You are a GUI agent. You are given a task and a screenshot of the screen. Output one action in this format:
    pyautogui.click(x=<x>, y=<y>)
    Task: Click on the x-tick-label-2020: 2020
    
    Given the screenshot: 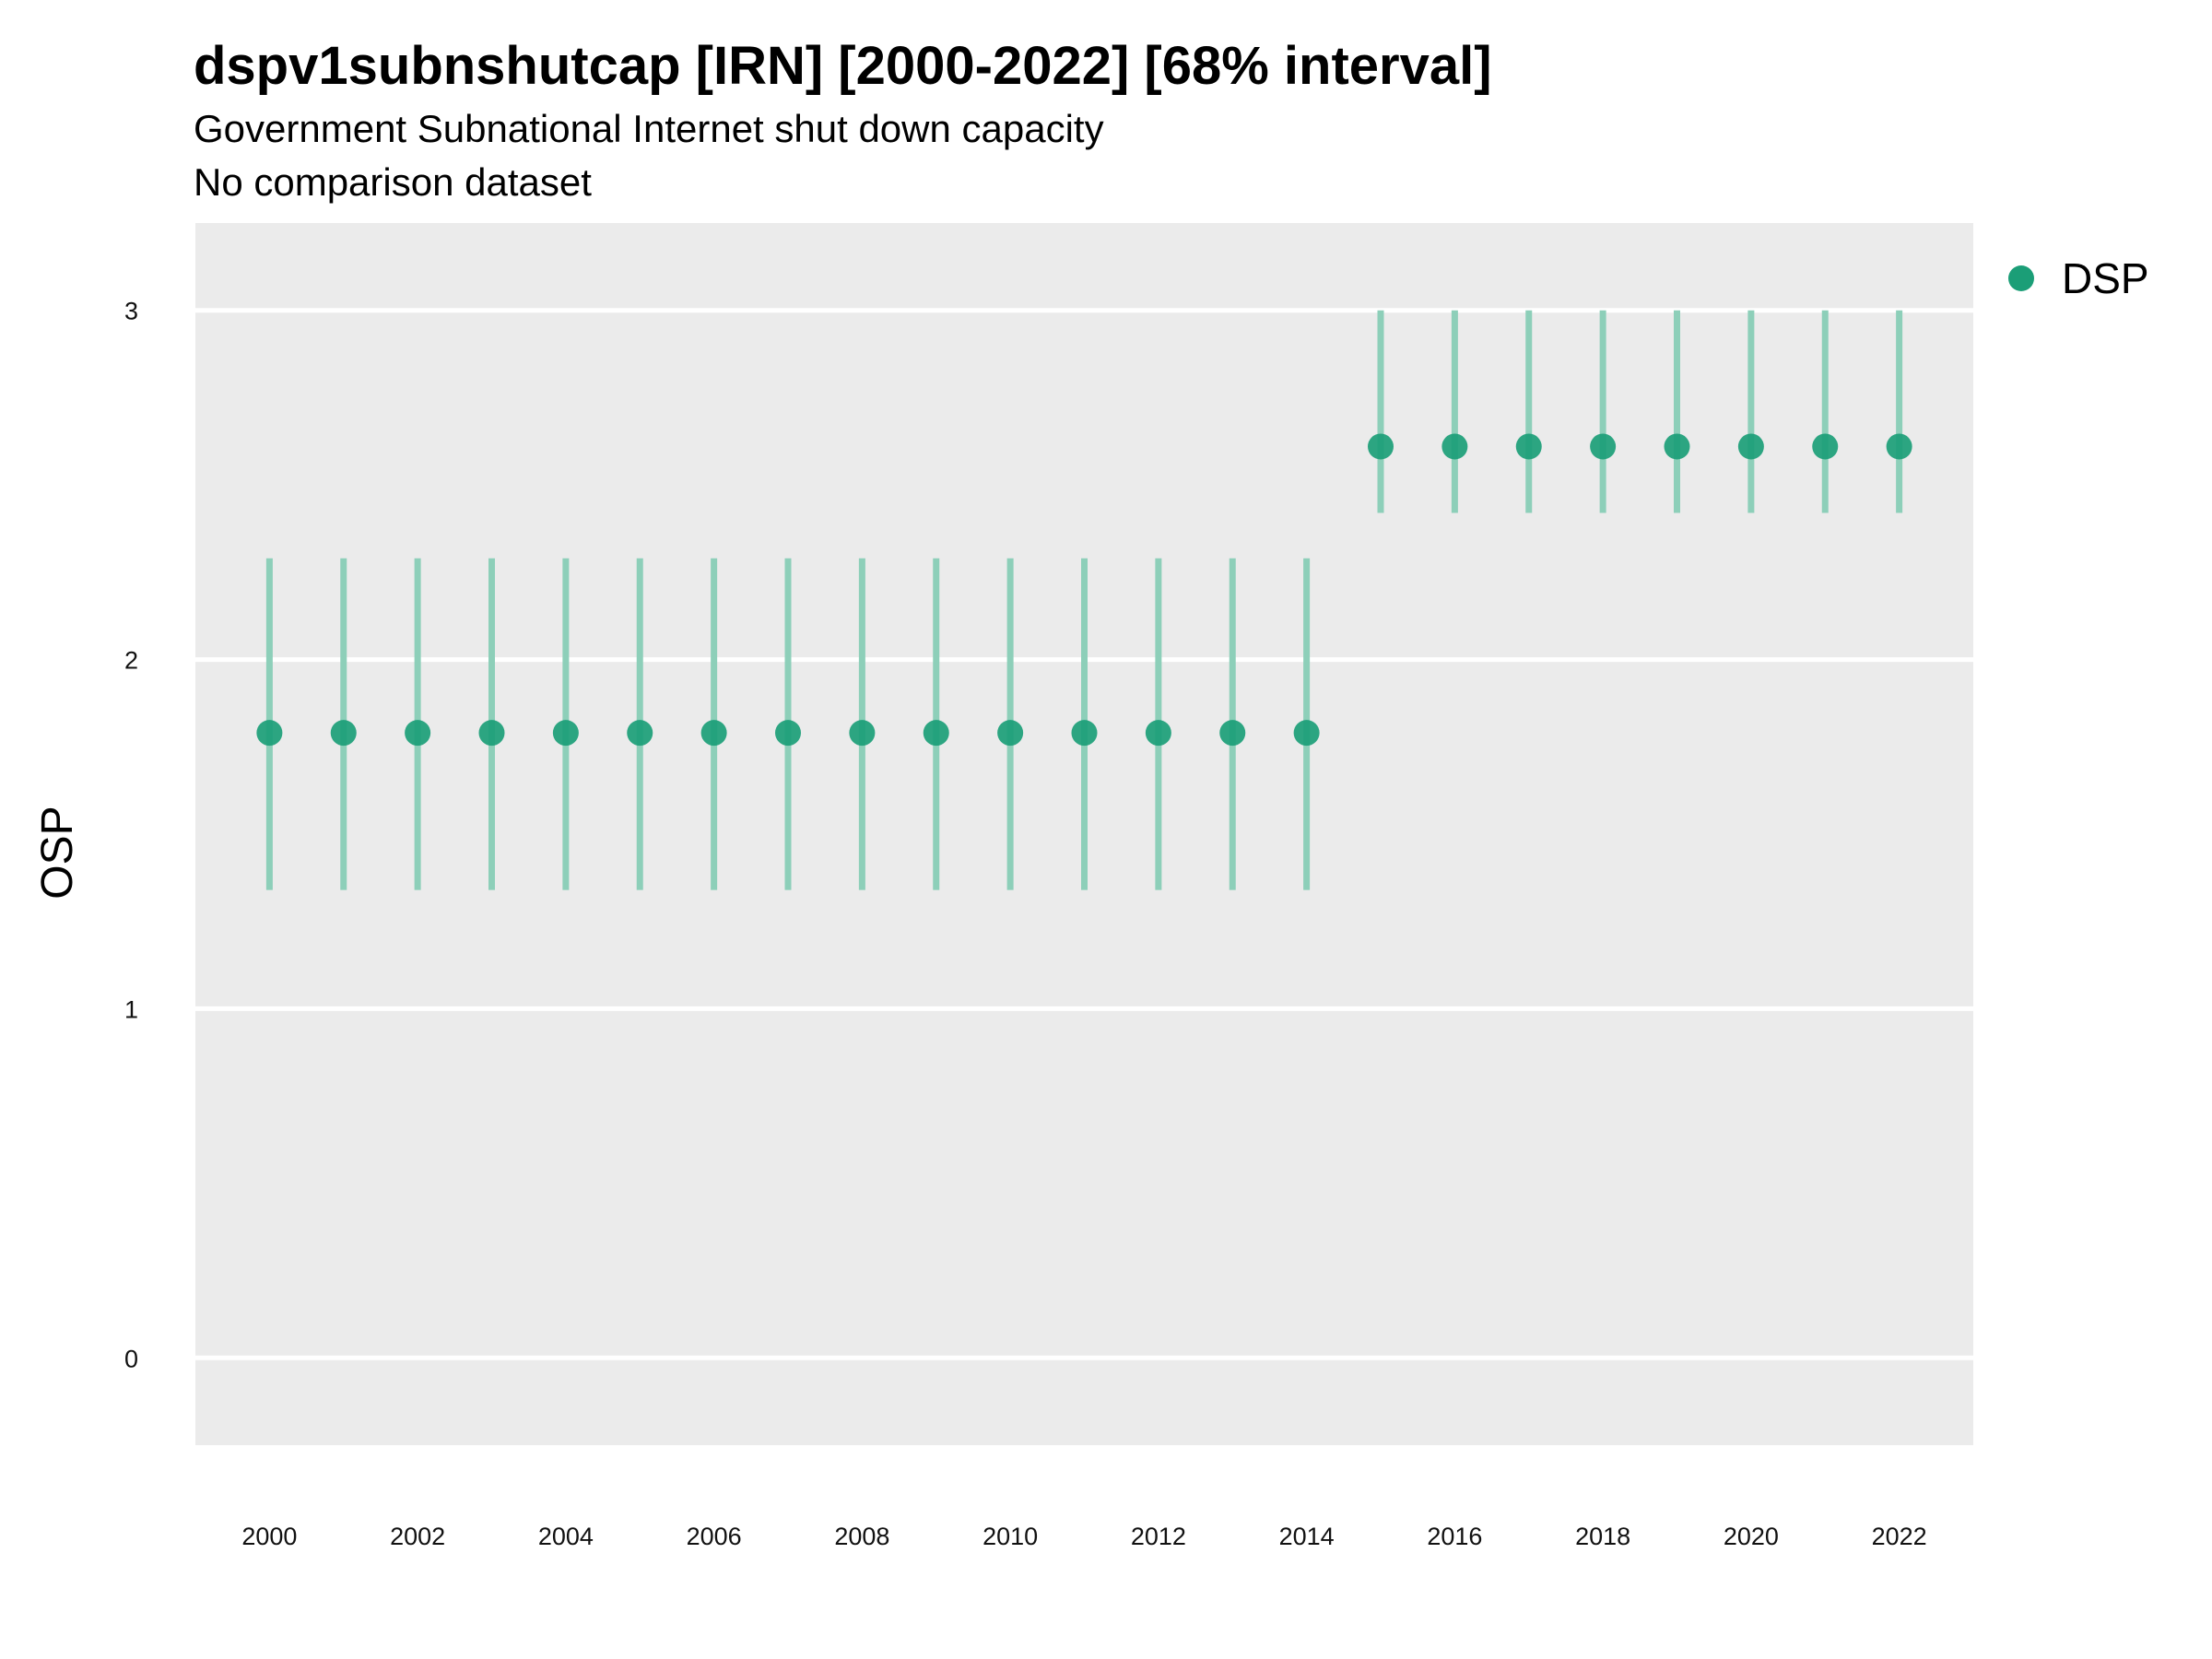 What is the action you would take?
    pyautogui.click(x=1751, y=1536)
    